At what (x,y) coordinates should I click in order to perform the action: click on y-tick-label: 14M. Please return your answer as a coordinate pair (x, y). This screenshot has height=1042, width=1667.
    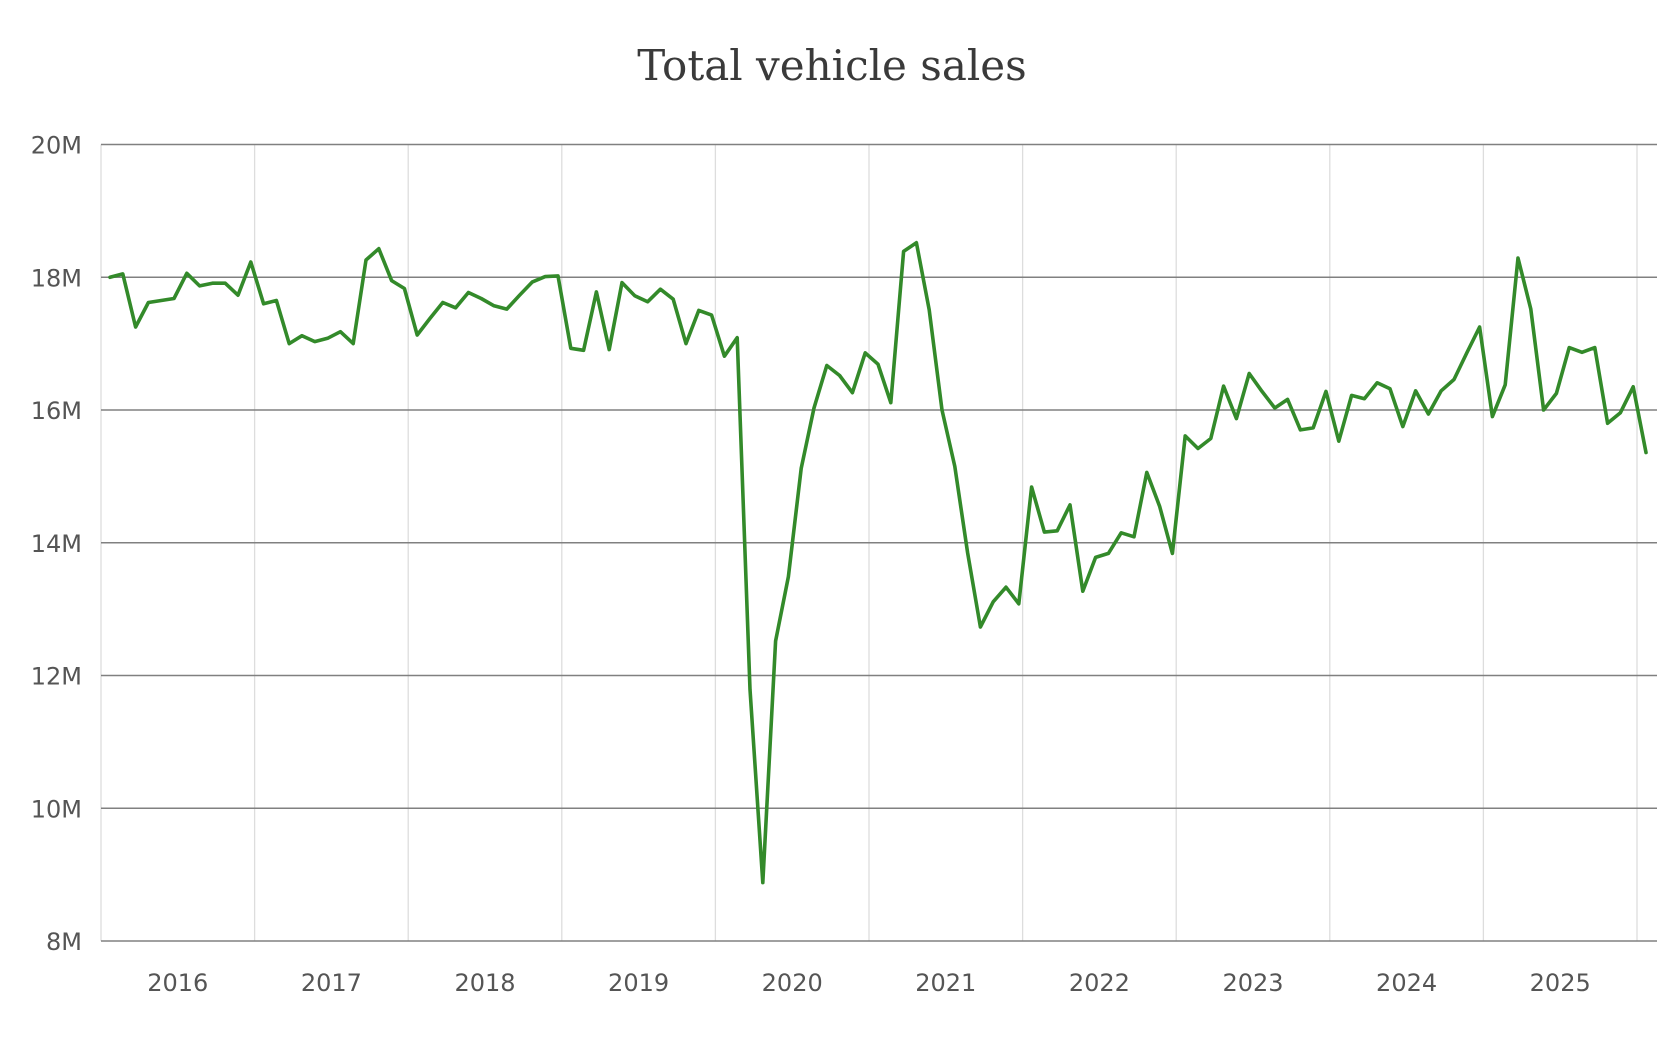
    Looking at the image, I should click on (56, 544).